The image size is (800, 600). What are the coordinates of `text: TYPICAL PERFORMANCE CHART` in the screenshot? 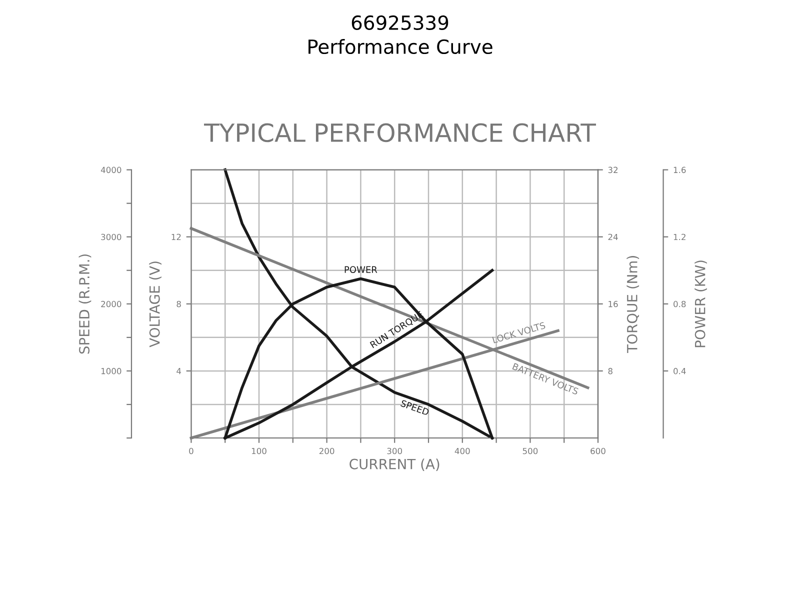 It's located at (400, 132).